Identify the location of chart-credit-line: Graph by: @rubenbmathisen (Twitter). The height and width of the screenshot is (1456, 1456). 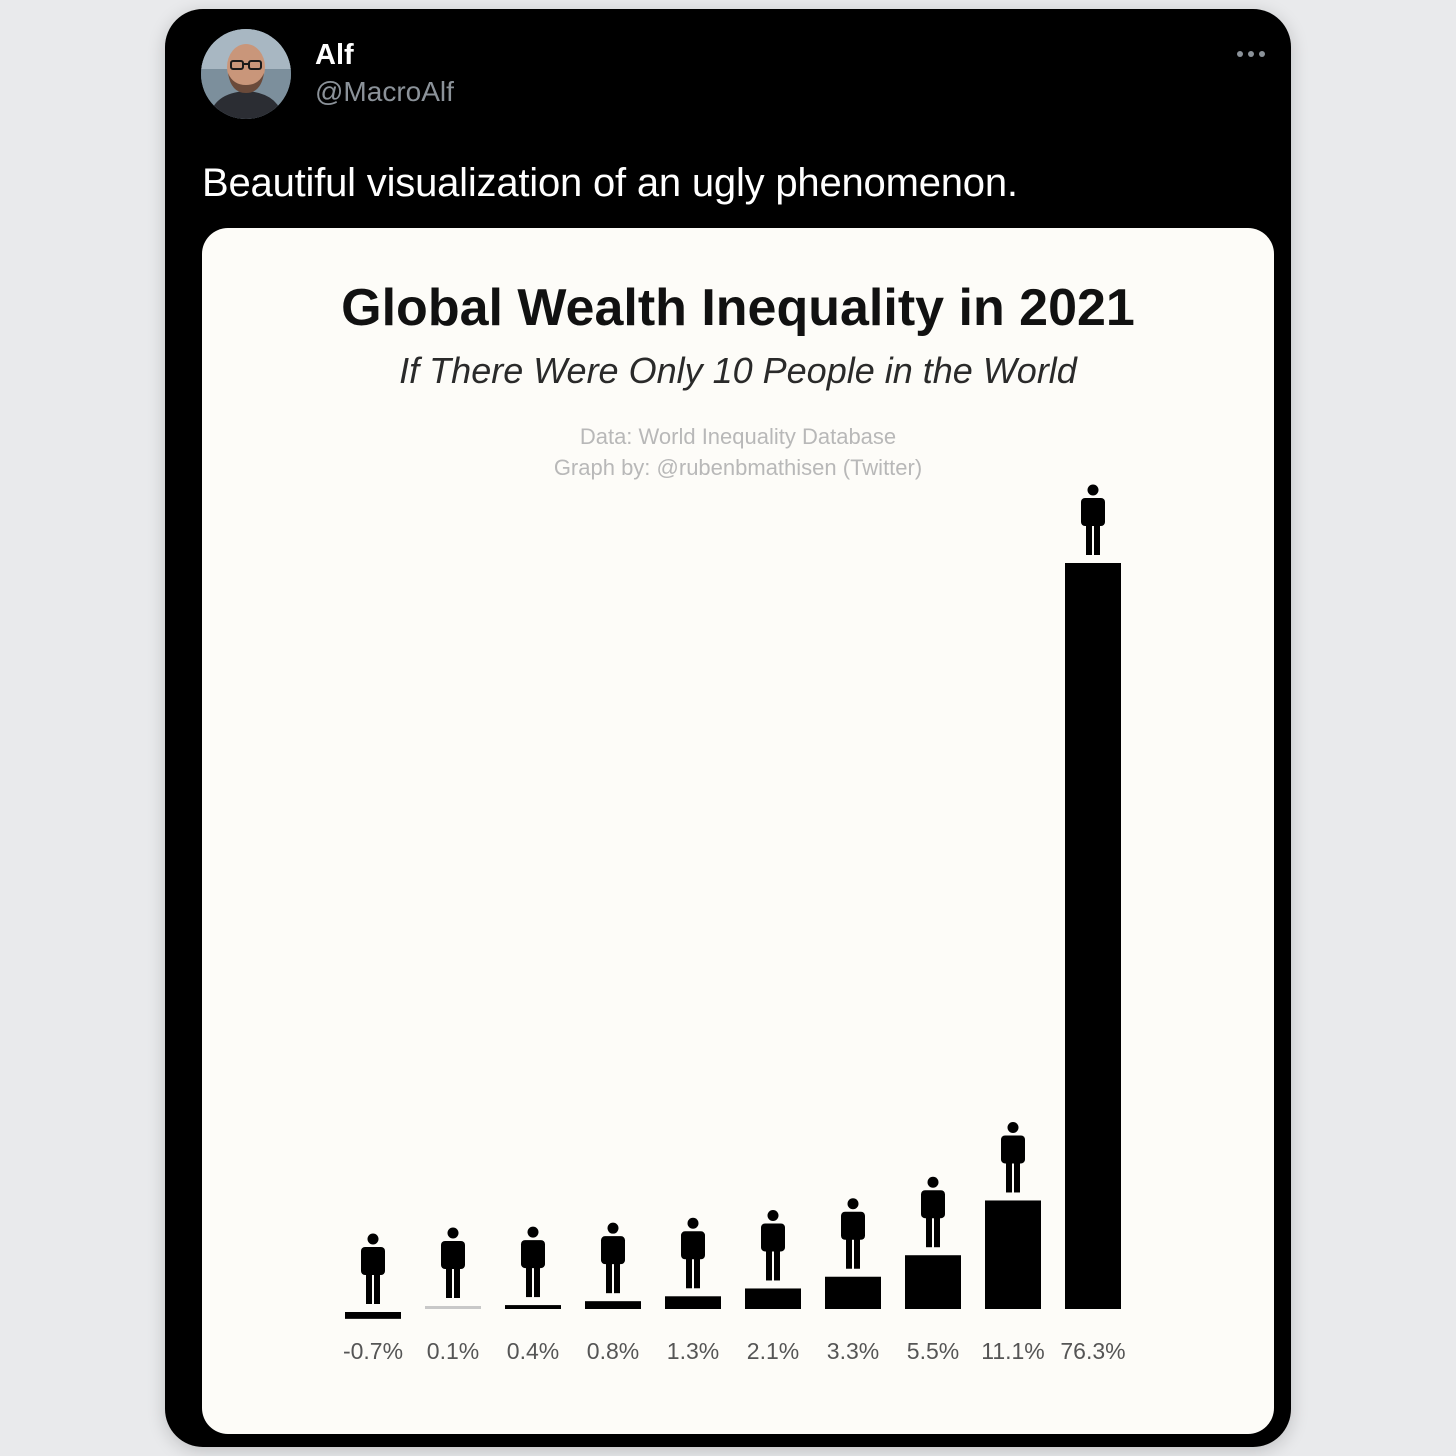
(738, 467).